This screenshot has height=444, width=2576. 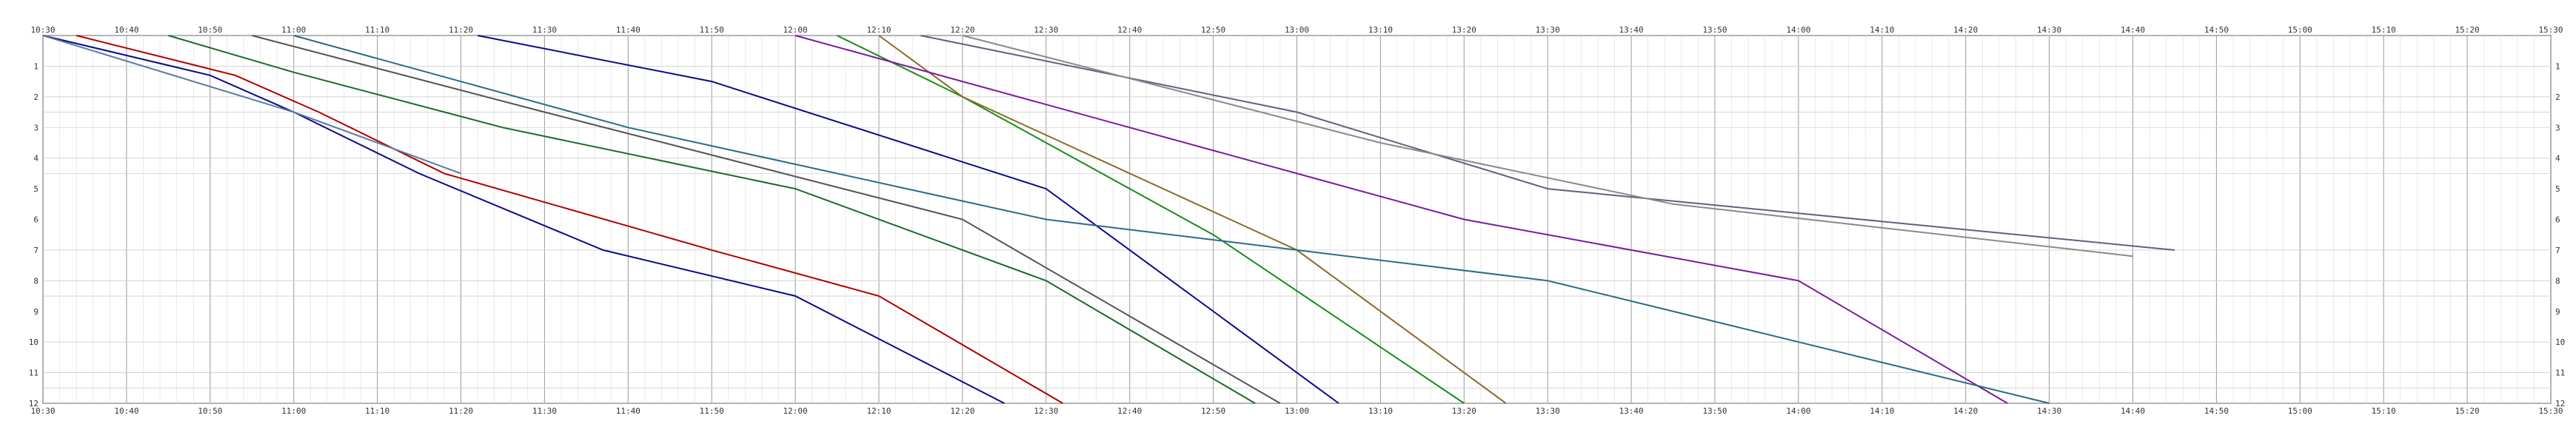 I want to click on x-tick-label-bottom: 10:50, so click(x=210, y=411).